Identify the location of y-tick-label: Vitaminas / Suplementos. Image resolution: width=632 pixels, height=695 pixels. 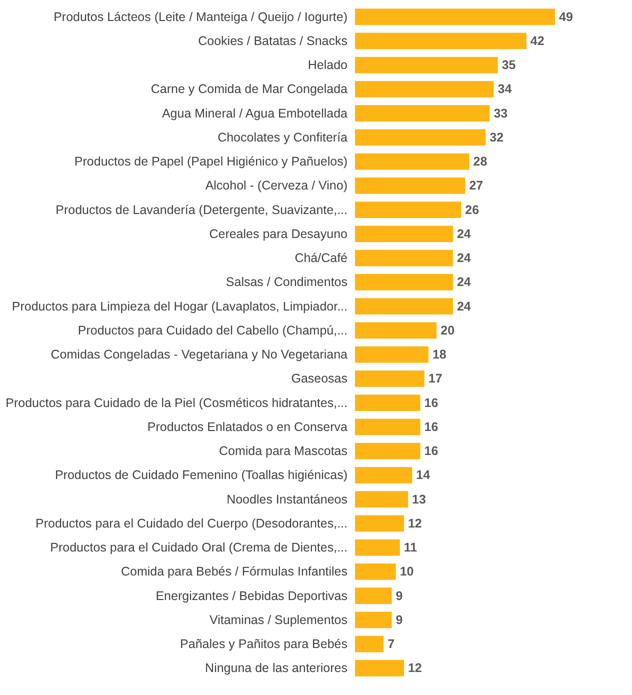
(278, 619).